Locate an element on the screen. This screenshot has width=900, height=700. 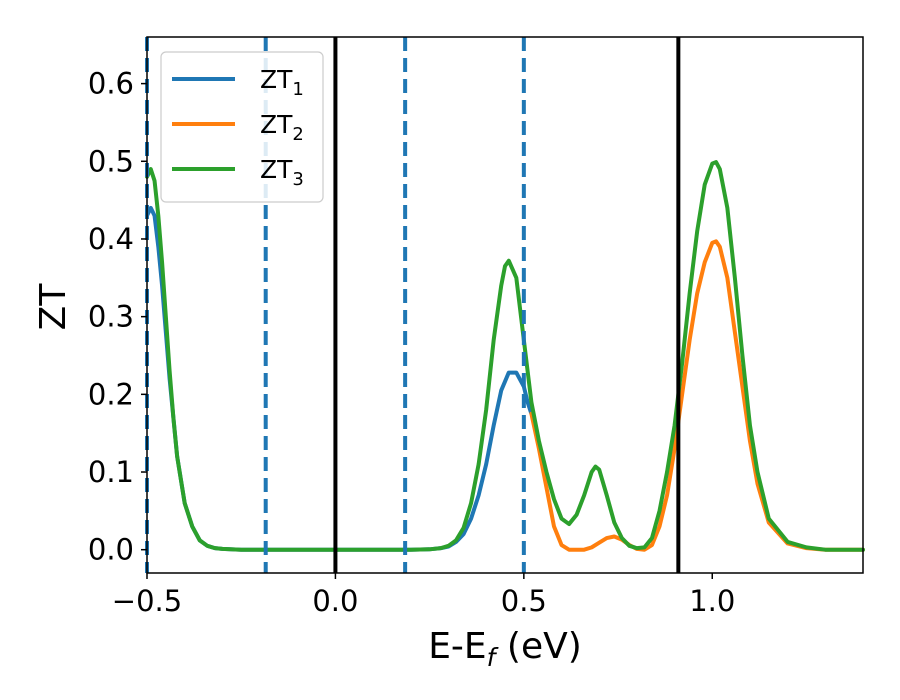
x-axis-label-unit: (eV) is located at coordinates (538, 646).